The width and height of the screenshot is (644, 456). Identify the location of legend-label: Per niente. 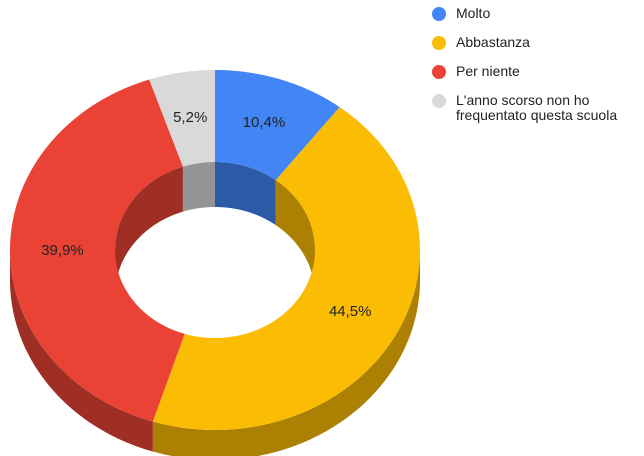
(488, 71).